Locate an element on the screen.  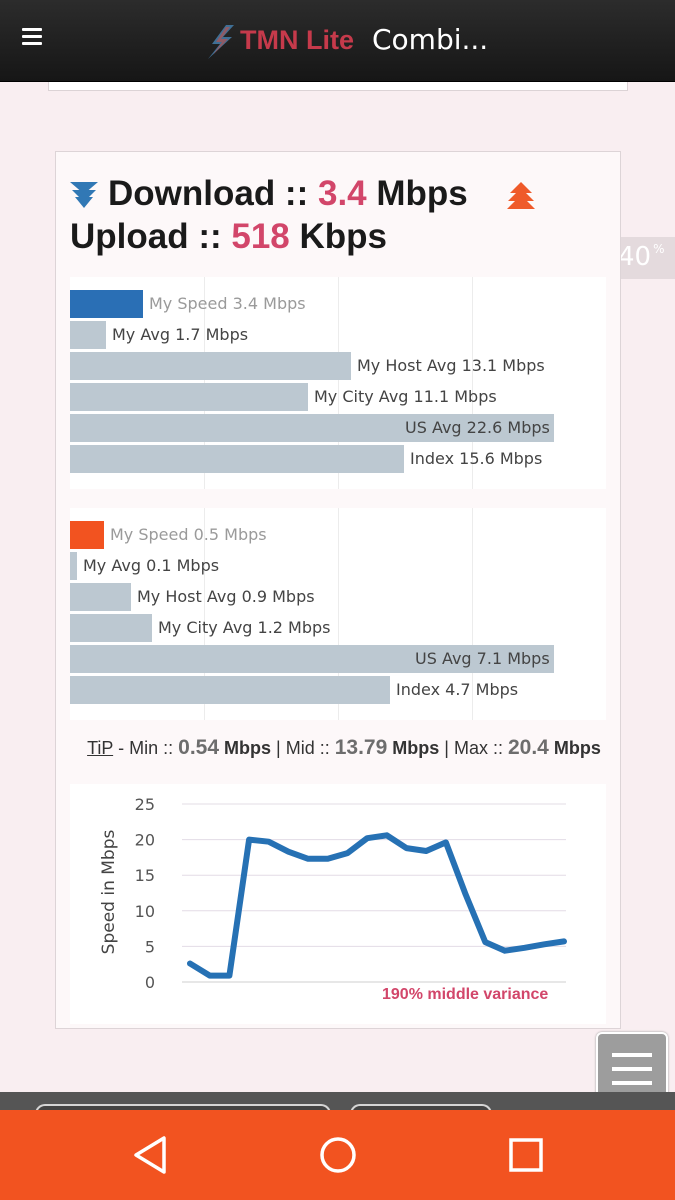
comparison-bar-label: My Avg 1.7 Mbps is located at coordinates (180, 334).